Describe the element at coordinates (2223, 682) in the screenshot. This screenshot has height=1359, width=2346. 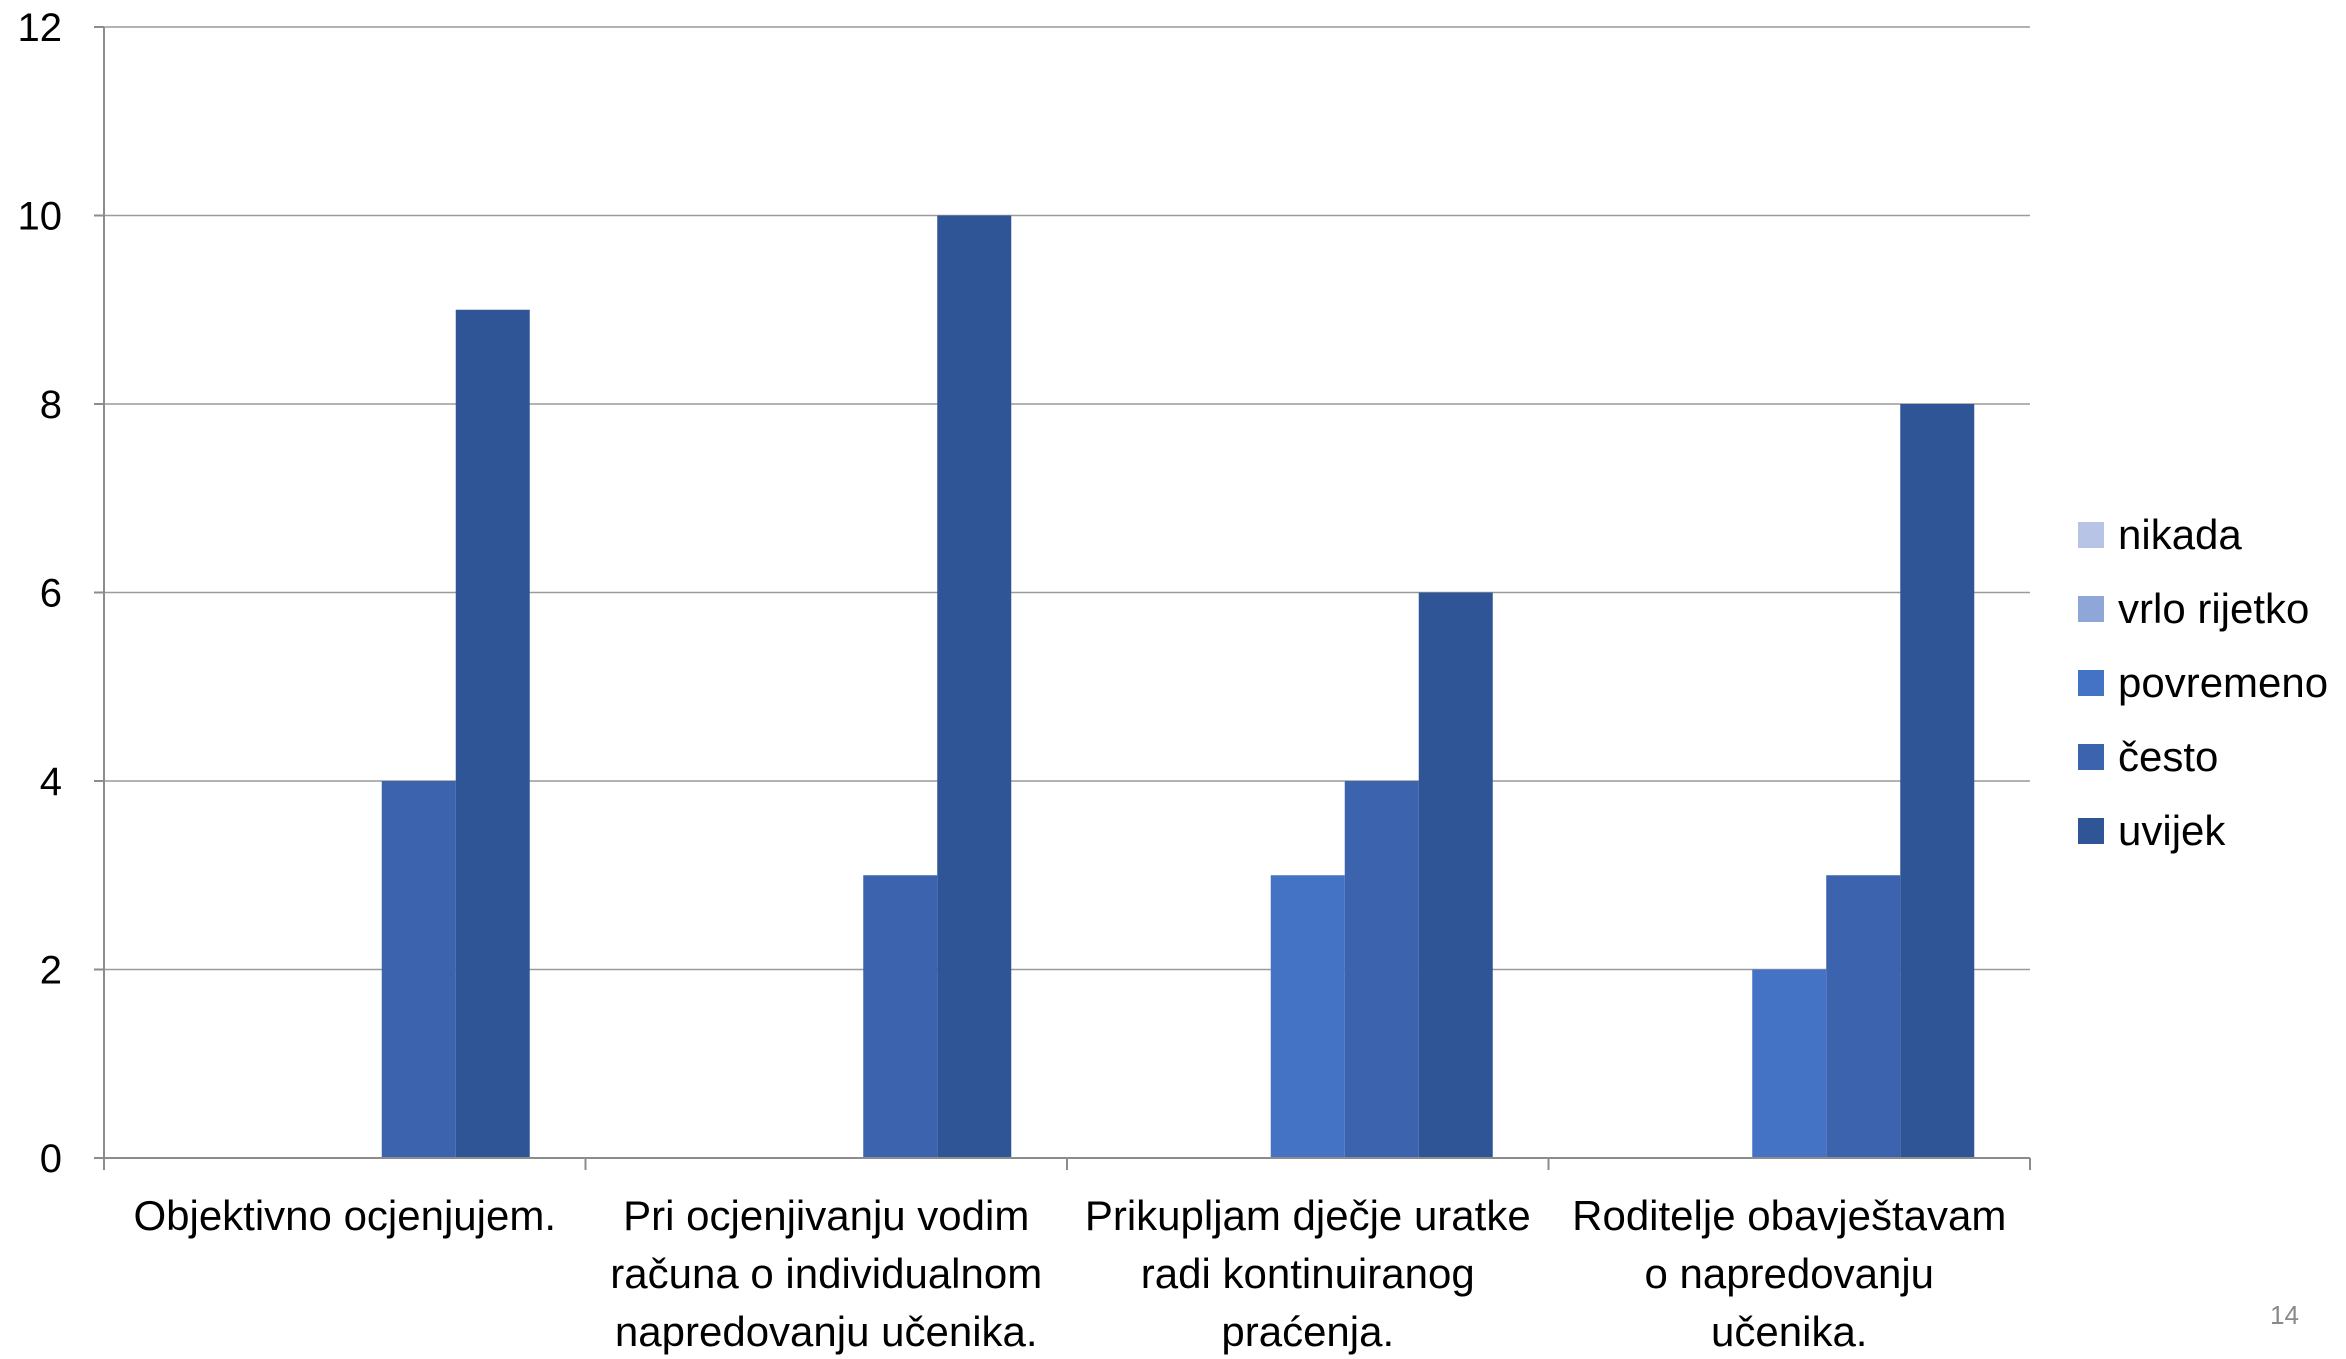
I see `legend-label: povremeno` at that location.